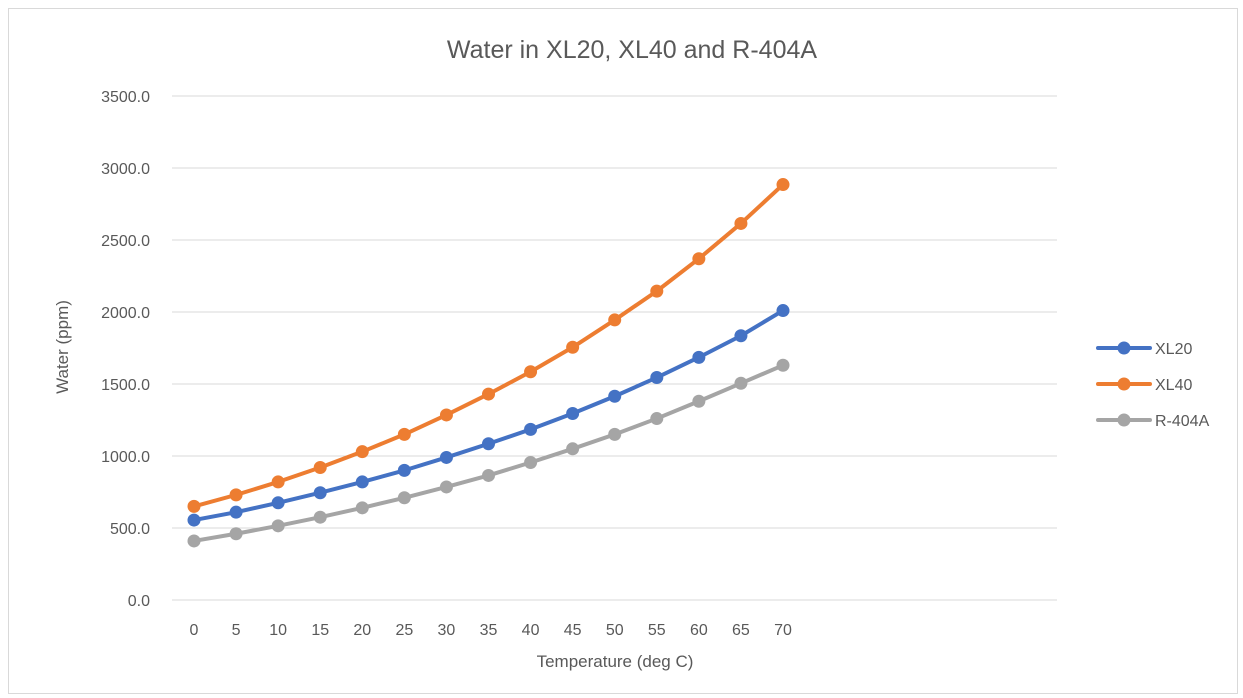 The width and height of the screenshot is (1243, 698). I want to click on legend: XL20 XL40 R-404A, so click(1153, 385).